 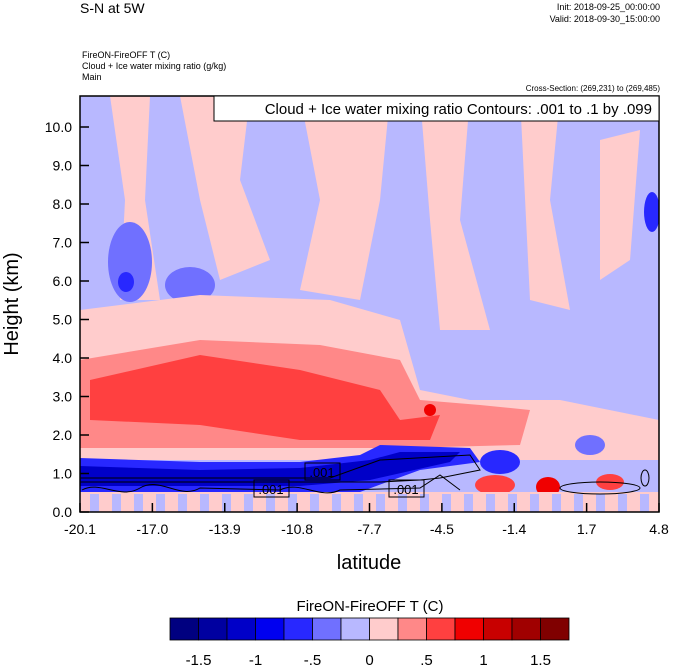 I want to click on colorbar-title: FireON-FireOFF T (C), so click(x=370, y=606).